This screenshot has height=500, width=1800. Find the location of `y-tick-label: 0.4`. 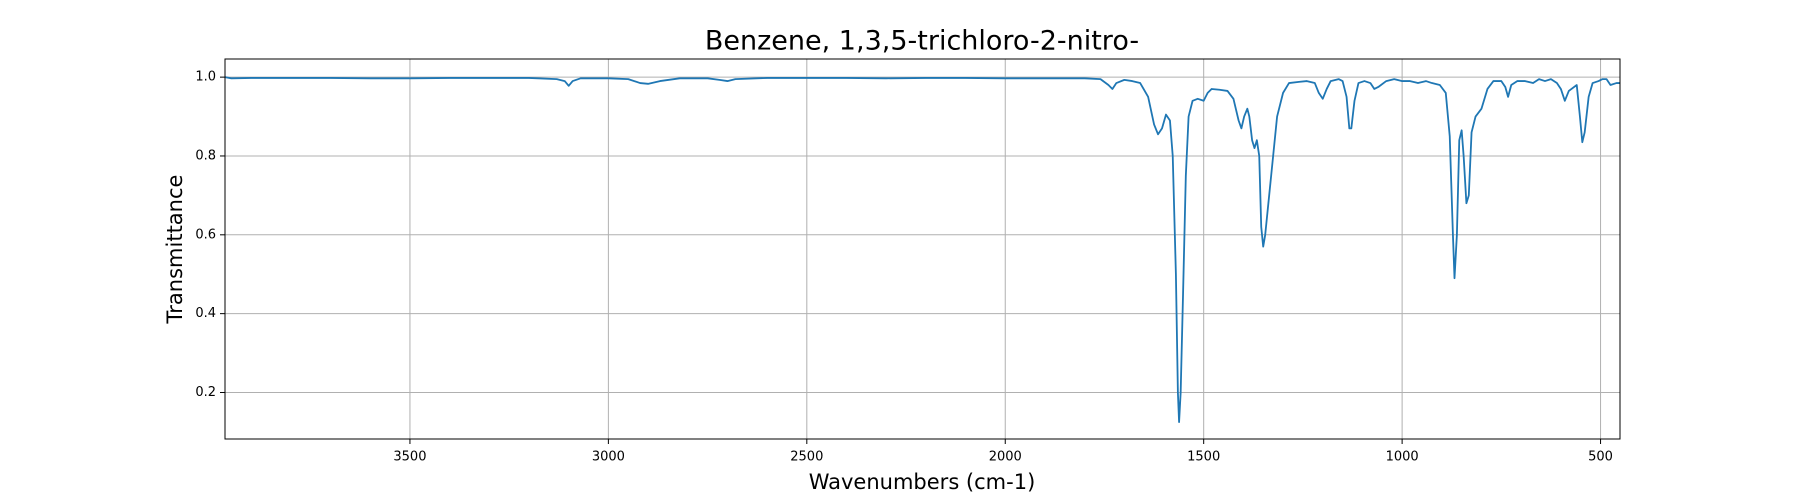

y-tick-label: 0.4 is located at coordinates (205, 313).